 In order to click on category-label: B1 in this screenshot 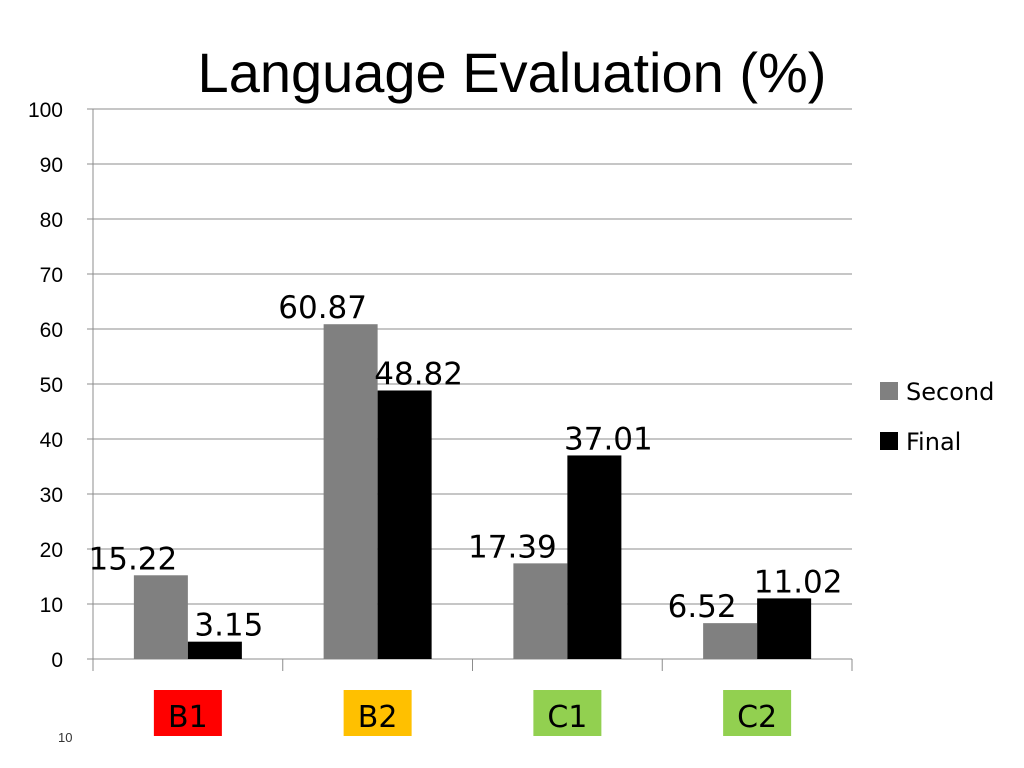, I will do `click(188, 717)`.